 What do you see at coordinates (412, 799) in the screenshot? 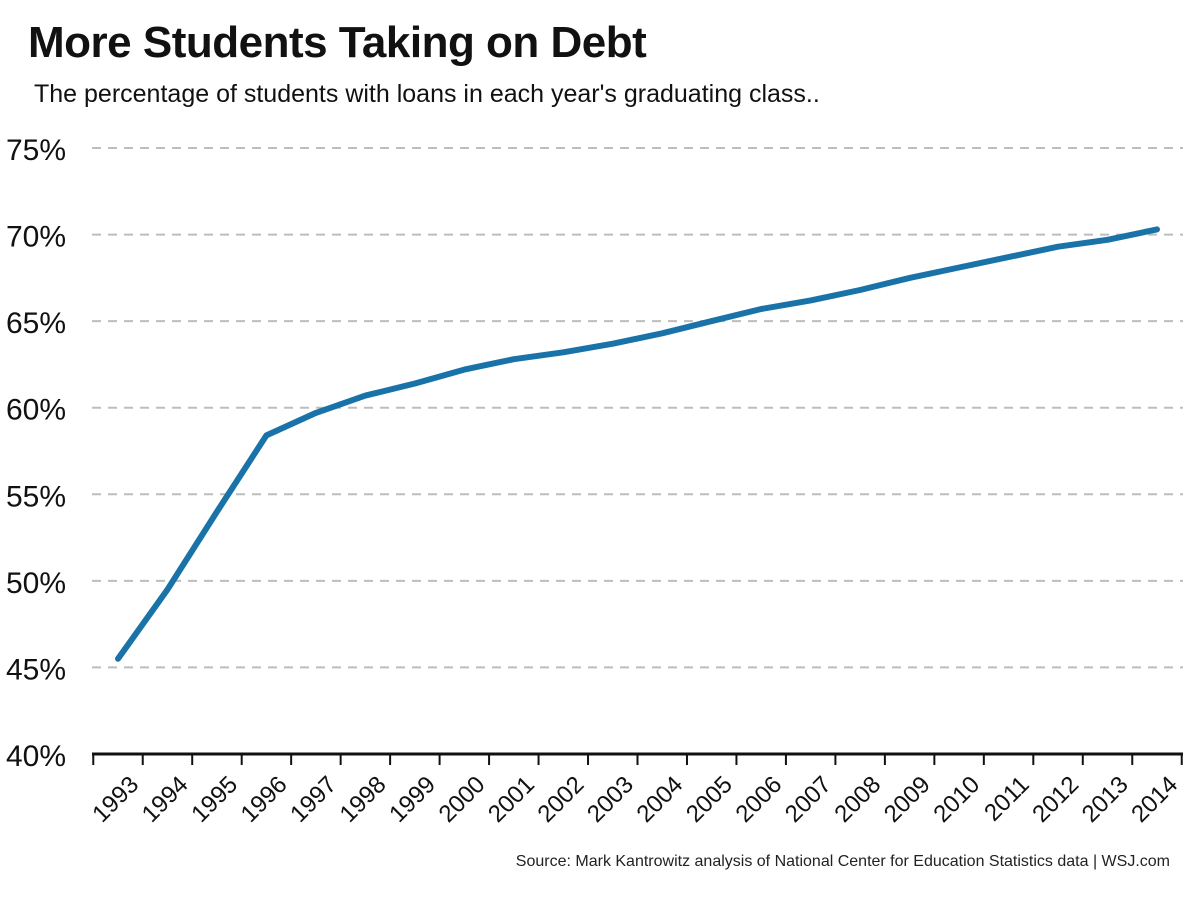
I see `x-tick-label: 1999` at bounding box center [412, 799].